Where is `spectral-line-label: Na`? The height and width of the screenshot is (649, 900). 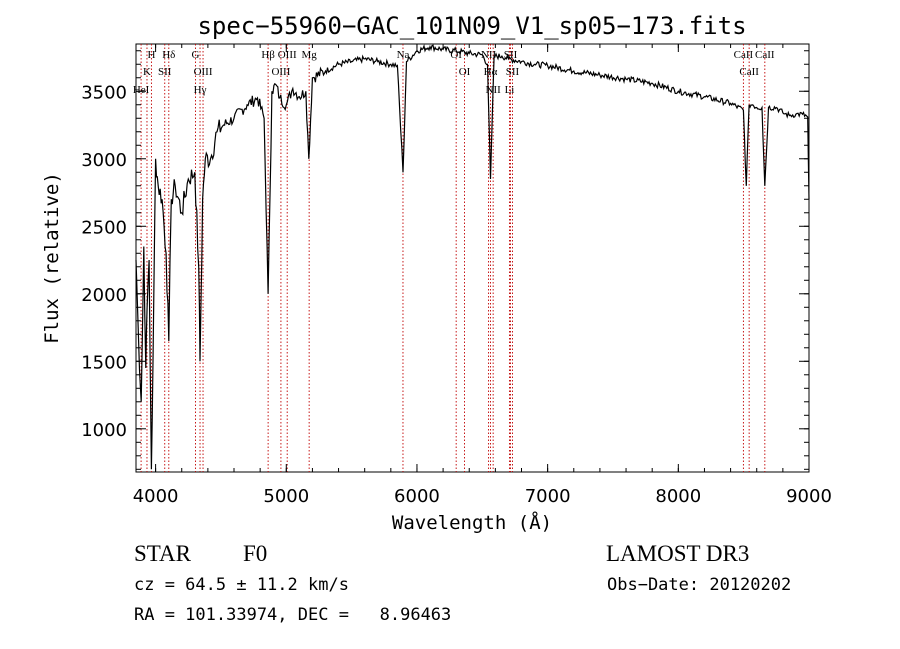
spectral-line-label: Na is located at coordinates (403, 55).